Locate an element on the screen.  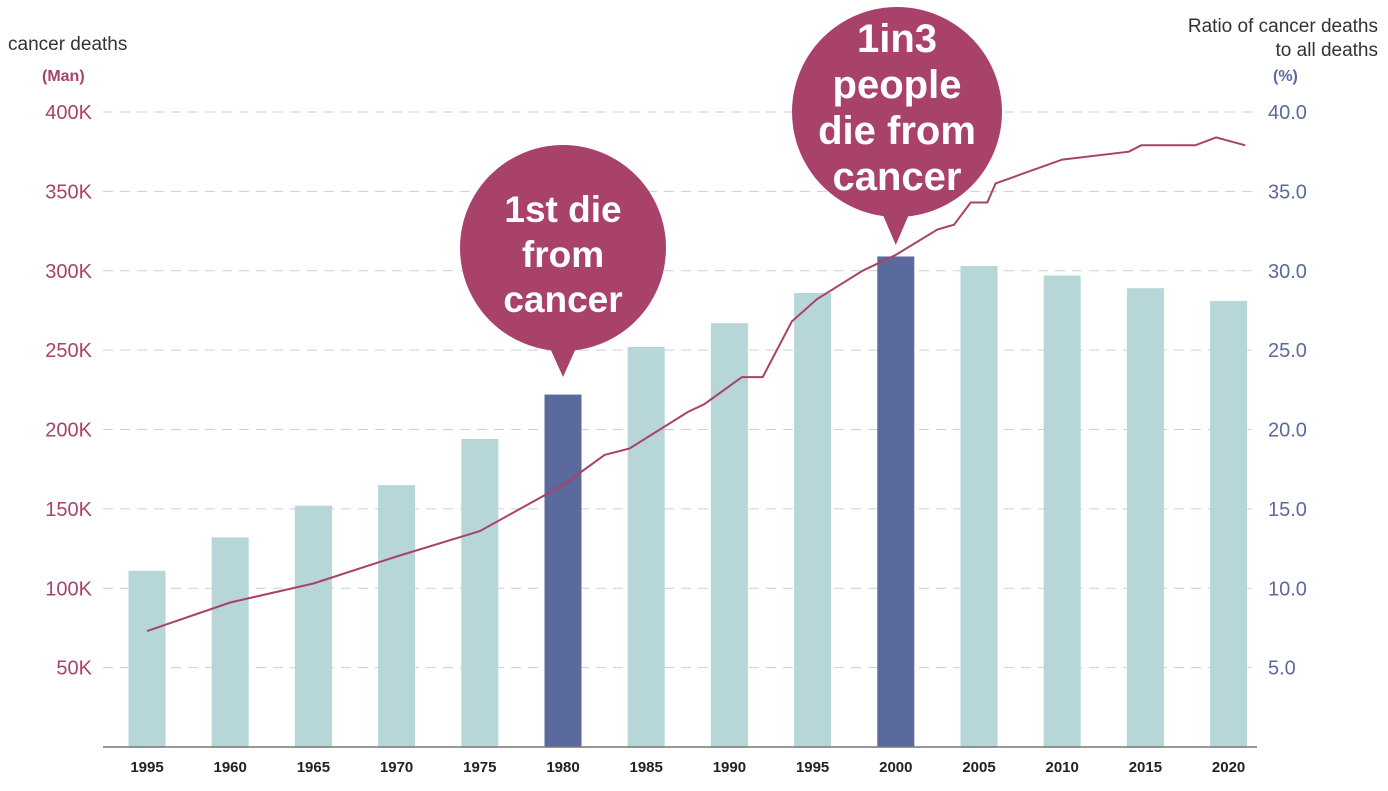
right-tick-label: 25.0 is located at coordinates (1287, 351).